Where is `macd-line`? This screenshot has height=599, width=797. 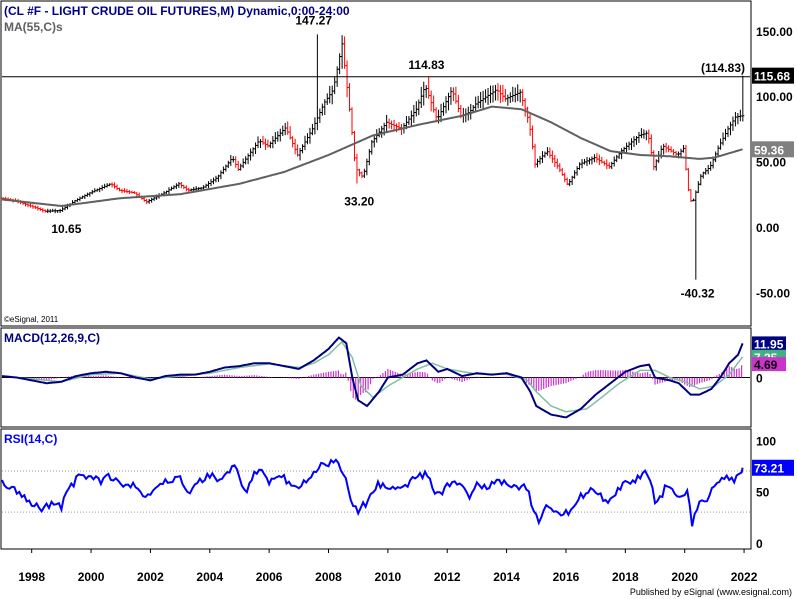
macd-line is located at coordinates (372, 377).